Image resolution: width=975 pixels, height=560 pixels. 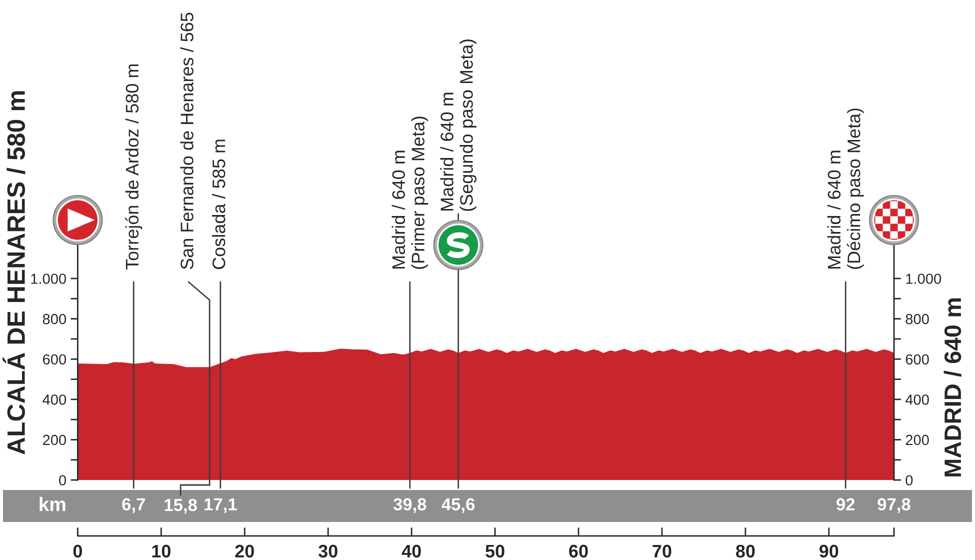 What do you see at coordinates (458, 125) in the screenshot?
I see `ref-line-label: Madrid / 640 m (Segundo paso Meta)` at bounding box center [458, 125].